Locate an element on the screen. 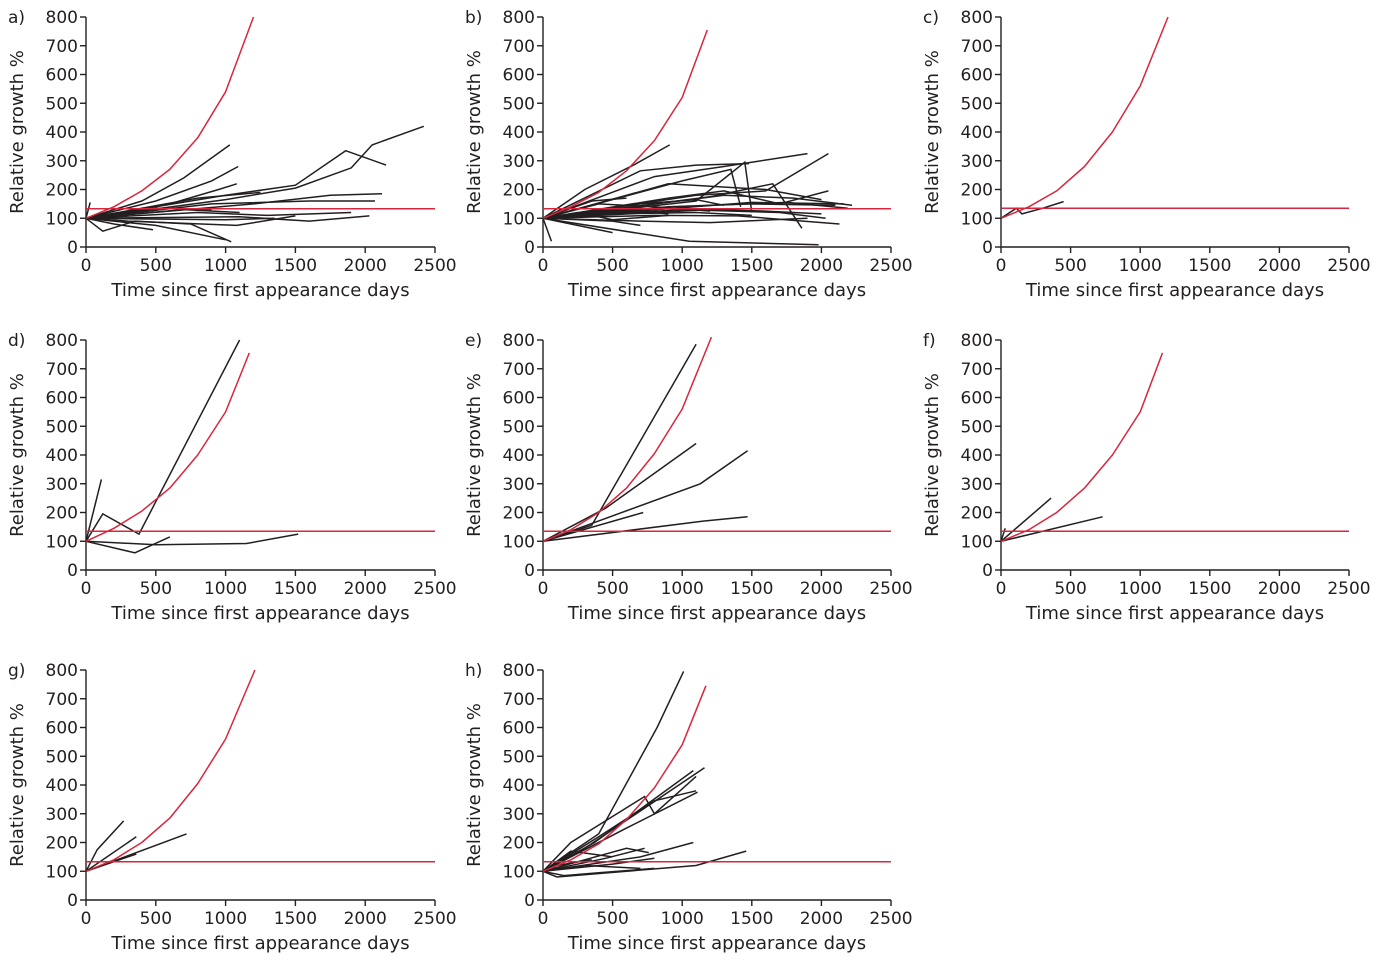  panel-label: b) is located at coordinates (473, 18).